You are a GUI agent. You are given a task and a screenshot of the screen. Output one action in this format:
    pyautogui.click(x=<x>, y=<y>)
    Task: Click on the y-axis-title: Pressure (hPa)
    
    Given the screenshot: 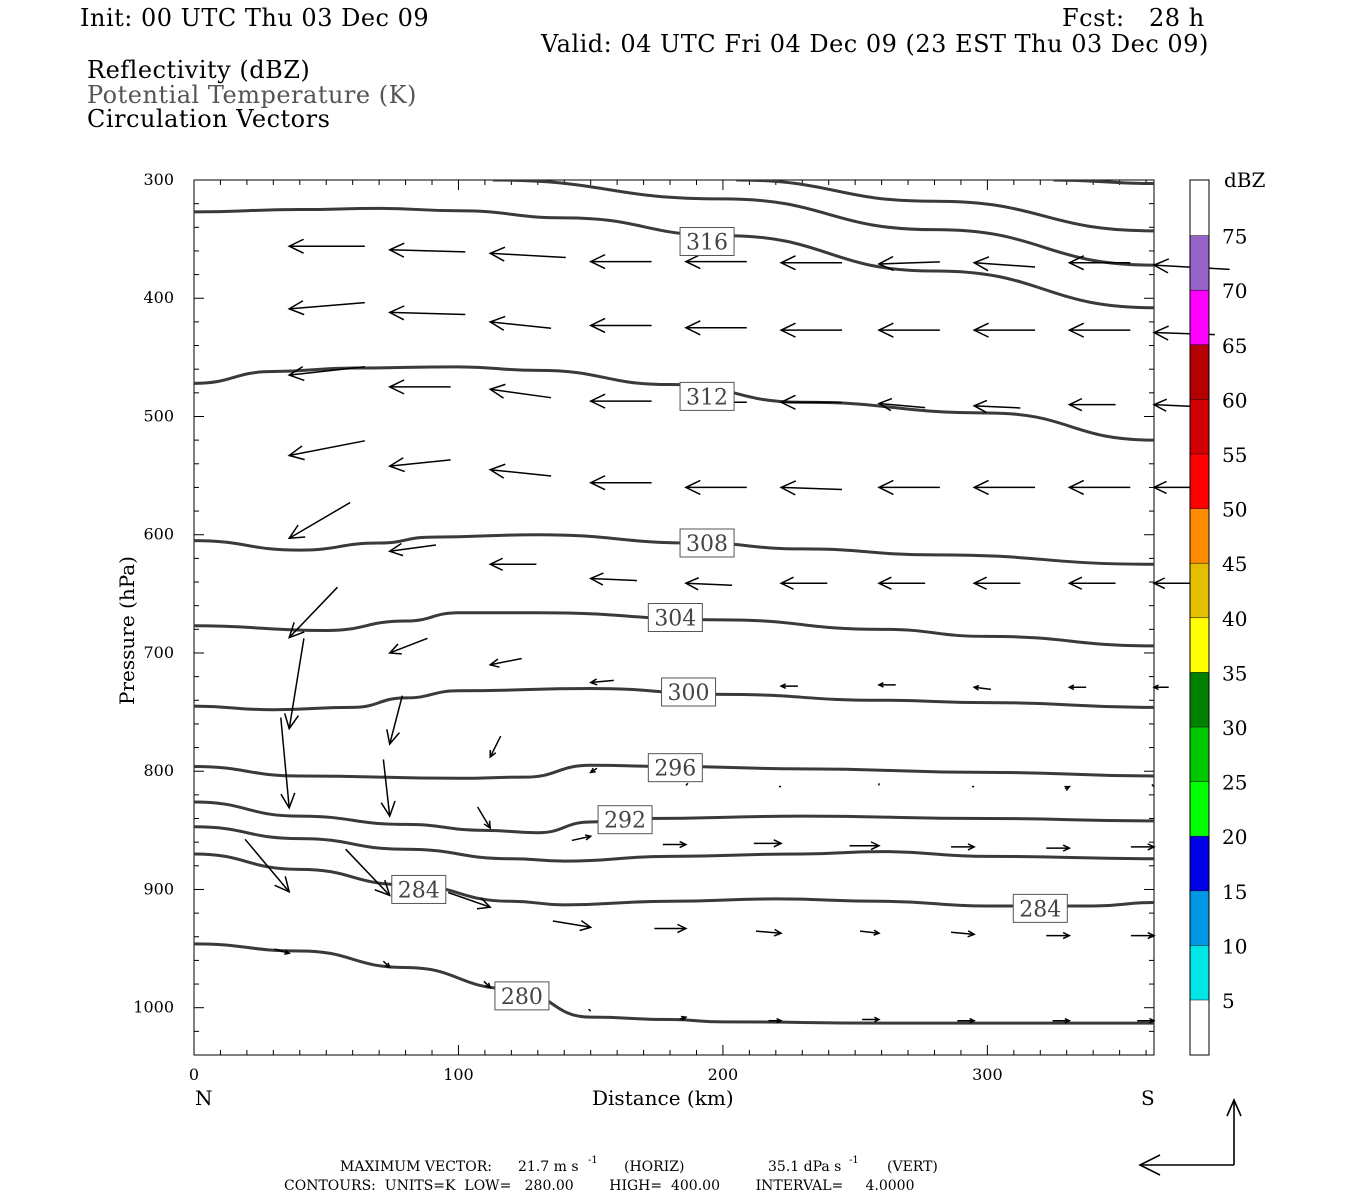 What is the action you would take?
    pyautogui.click(x=127, y=630)
    